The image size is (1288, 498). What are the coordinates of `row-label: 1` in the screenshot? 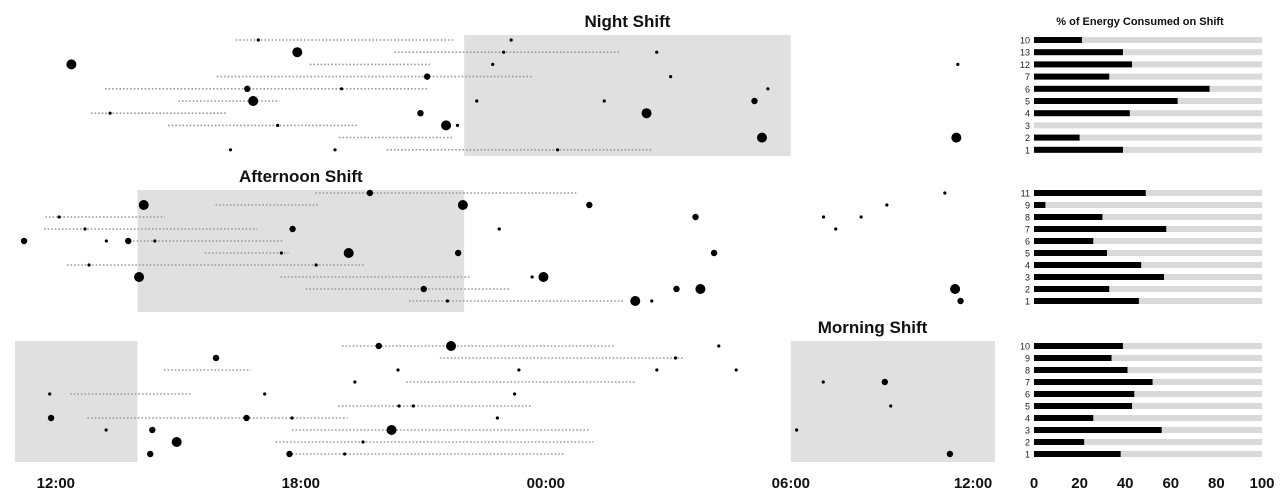 It's located at (1027, 455).